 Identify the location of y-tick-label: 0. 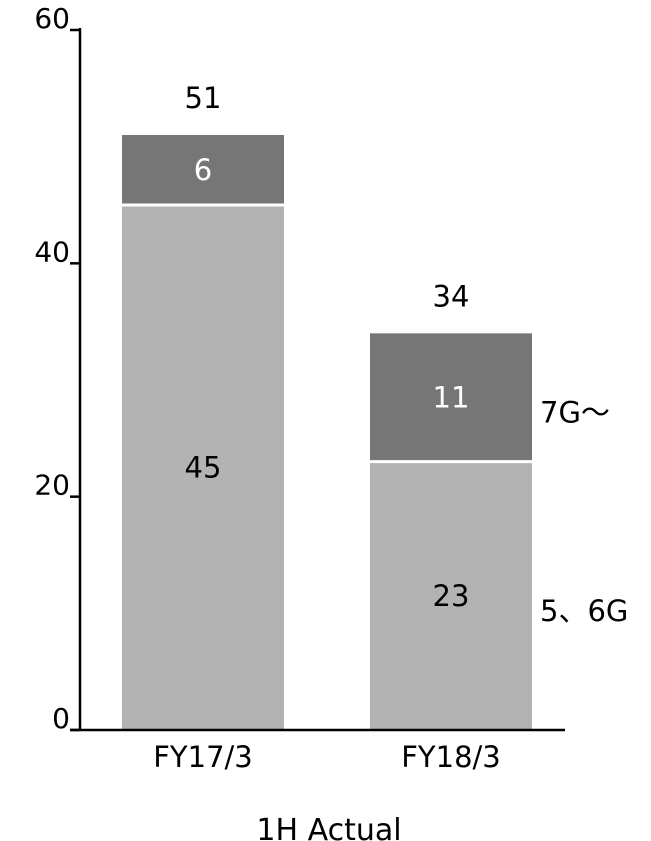
(61, 718).